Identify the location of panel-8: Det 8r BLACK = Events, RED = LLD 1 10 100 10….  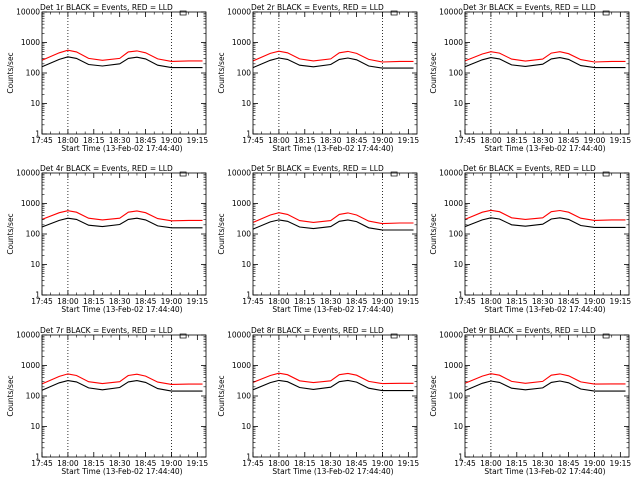
(318, 401).